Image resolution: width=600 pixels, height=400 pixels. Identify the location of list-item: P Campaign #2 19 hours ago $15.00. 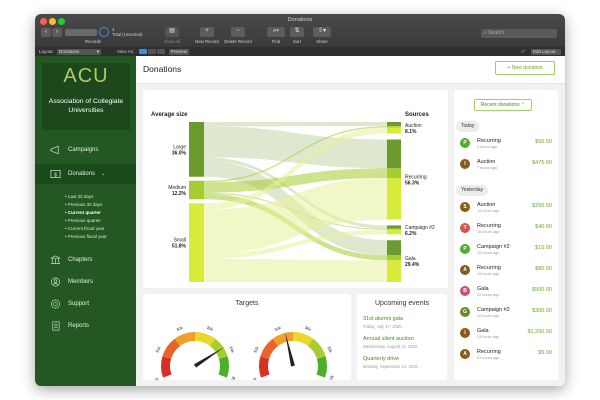
(506, 250).